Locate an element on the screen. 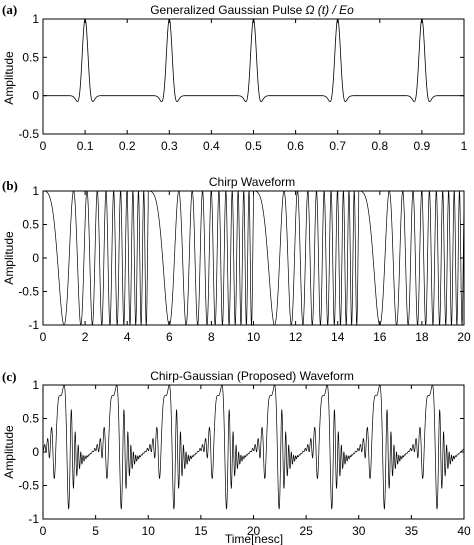 The height and width of the screenshot is (545, 474). panel-c-ytick-label: 0 is located at coordinates (35, 452).